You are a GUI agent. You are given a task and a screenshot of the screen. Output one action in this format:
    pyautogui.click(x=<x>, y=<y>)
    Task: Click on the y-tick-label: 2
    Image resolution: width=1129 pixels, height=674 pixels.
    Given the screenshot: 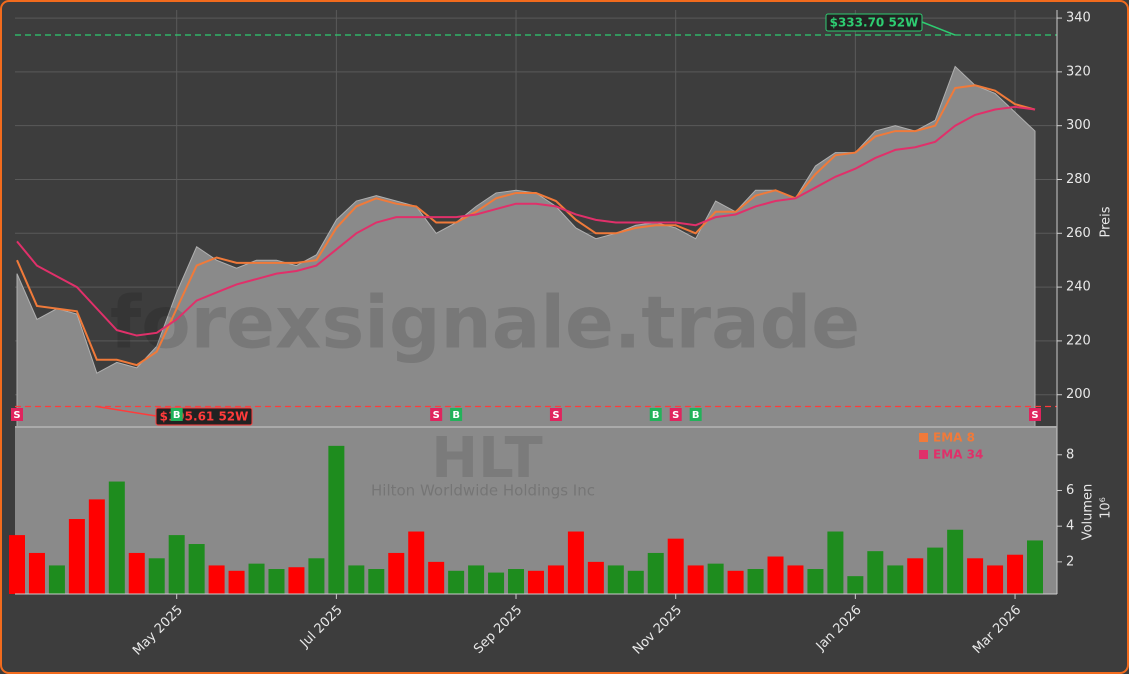 What is the action you would take?
    pyautogui.click(x=1070, y=561)
    